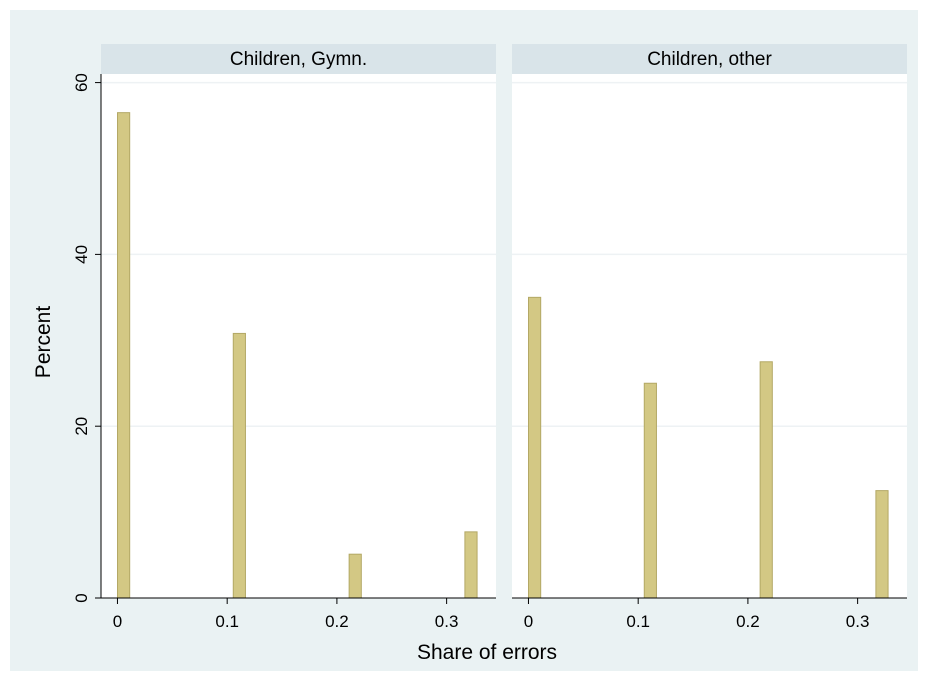 The height and width of the screenshot is (686, 928). I want to click on x-axis-label: Share of errors, so click(487, 652).